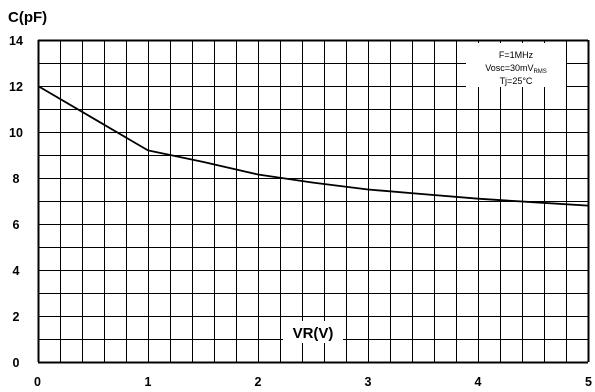 Image resolution: width=595 pixels, height=392 pixels. I want to click on y-tick-label: 4, so click(16, 271).